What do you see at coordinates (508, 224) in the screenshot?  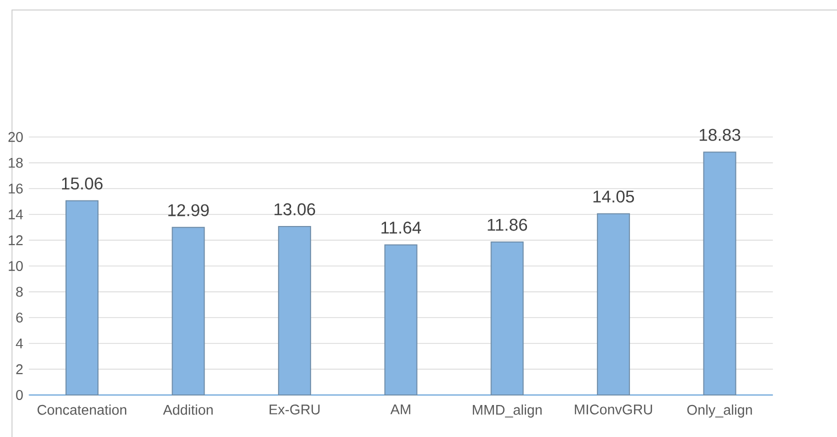 I see `data-label: 11.86` at bounding box center [508, 224].